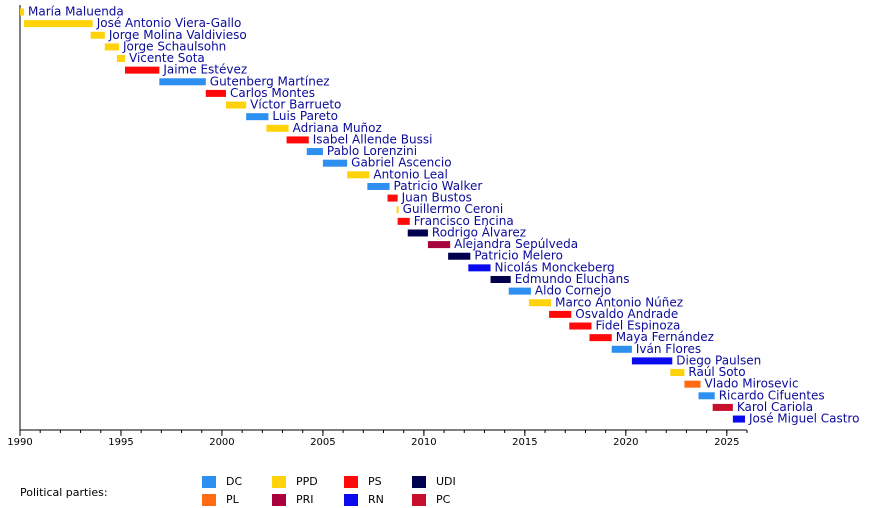  I want to click on person-label: Fidel Espinoza, so click(638, 326).